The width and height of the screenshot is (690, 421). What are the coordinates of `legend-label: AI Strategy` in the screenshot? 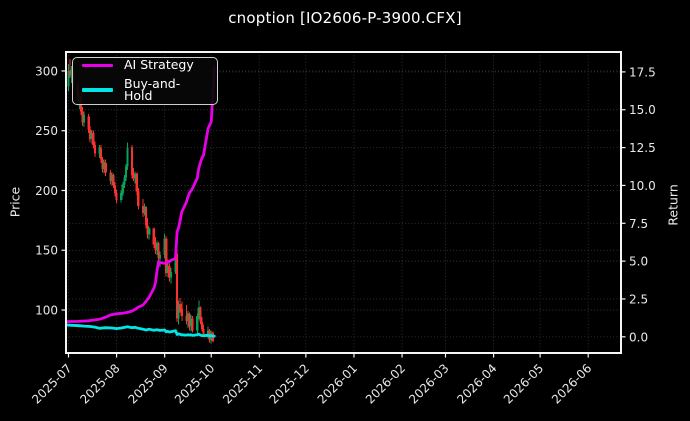 It's located at (159, 65).